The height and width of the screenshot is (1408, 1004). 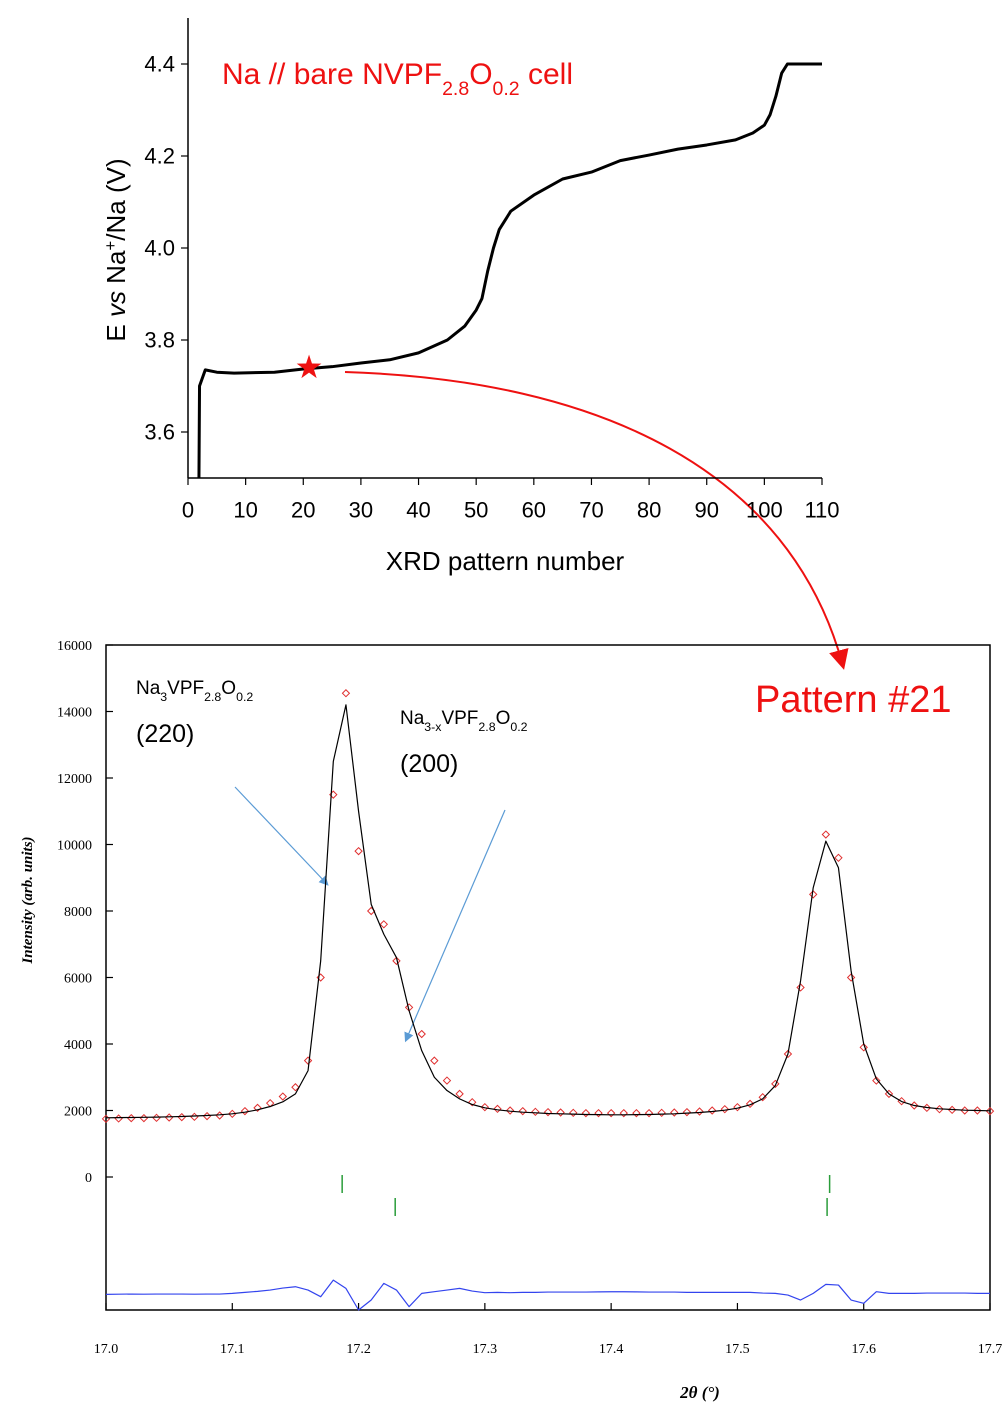 What do you see at coordinates (159, 432) in the screenshot?
I see `y-tick-label: 3.6` at bounding box center [159, 432].